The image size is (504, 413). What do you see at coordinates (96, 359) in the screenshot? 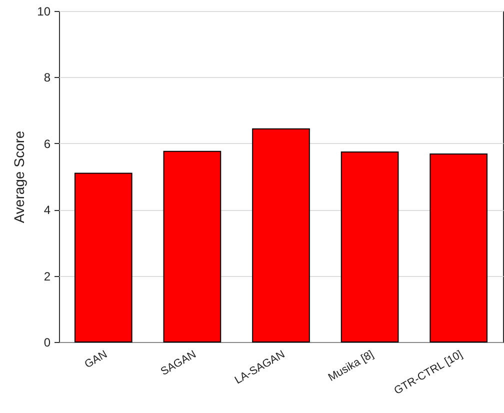
I see `x-tick-label: GAN` at bounding box center [96, 359].